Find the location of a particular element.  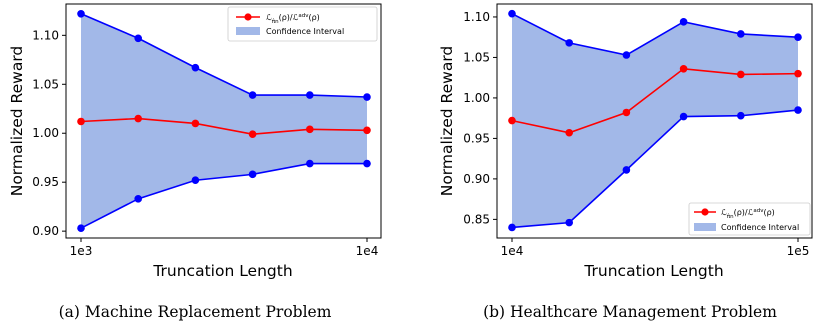

caption-b: (b) Healthcare Management Problem is located at coordinates (630, 312).